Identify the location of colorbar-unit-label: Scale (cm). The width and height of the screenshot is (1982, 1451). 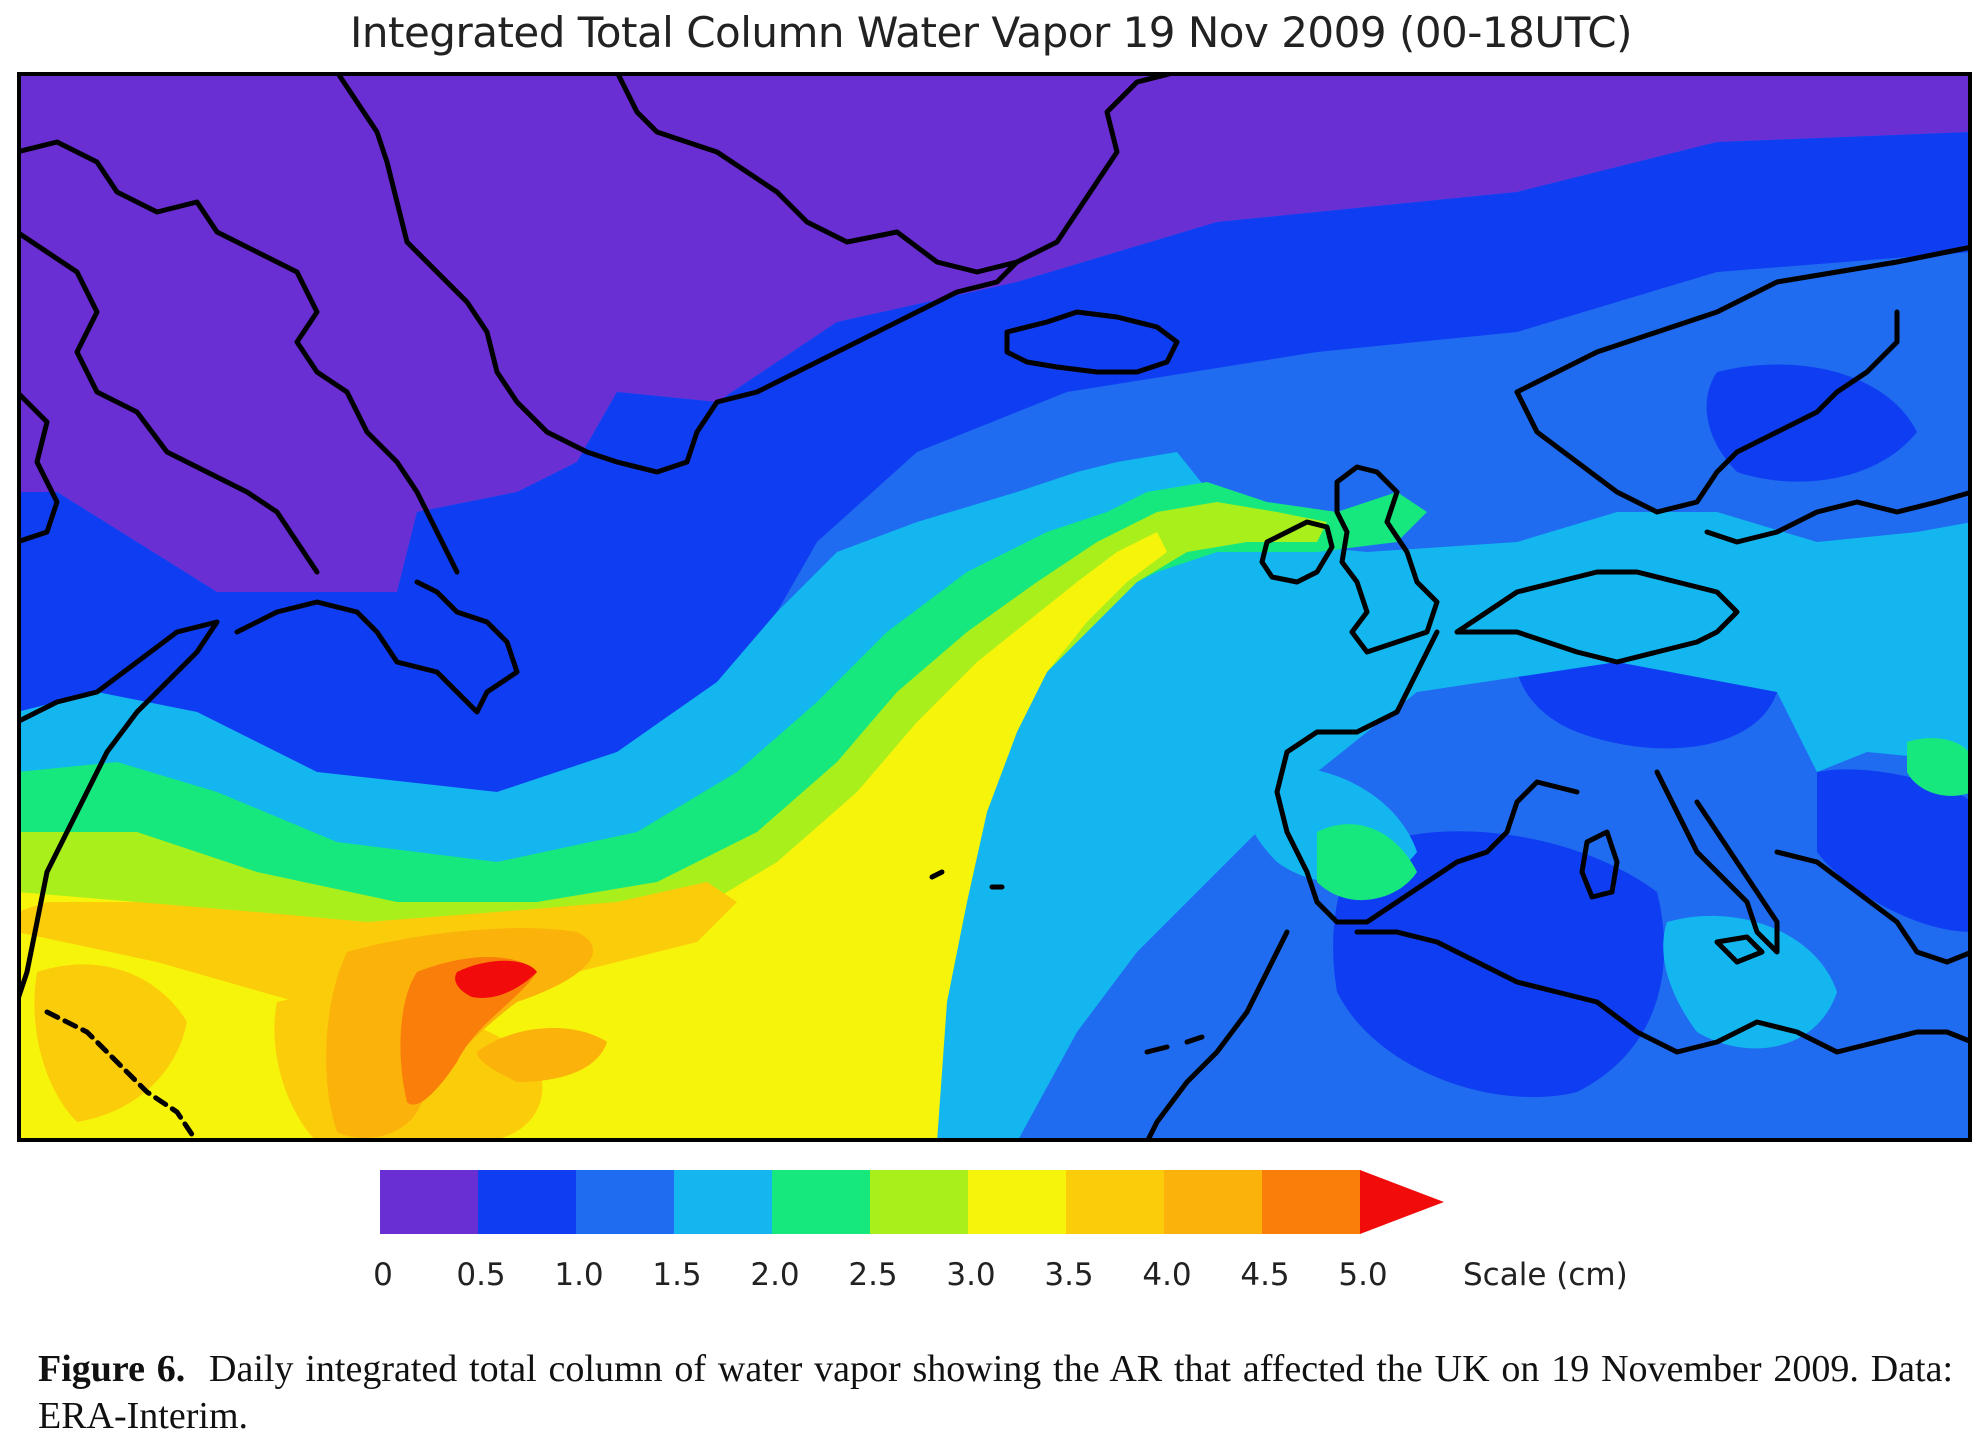
(1545, 1275).